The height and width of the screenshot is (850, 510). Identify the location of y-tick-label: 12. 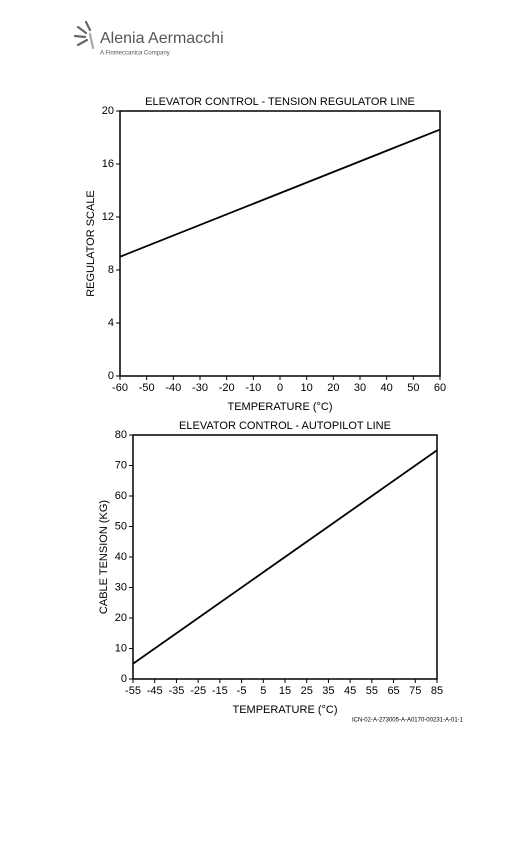
(108, 217).